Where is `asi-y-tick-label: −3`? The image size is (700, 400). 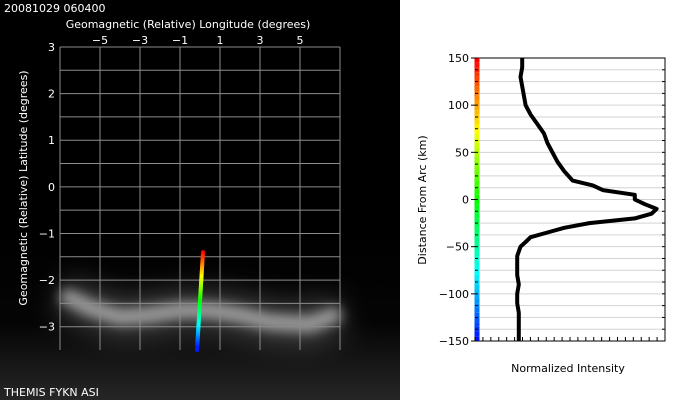 asi-y-tick-label: −3 is located at coordinates (47, 327).